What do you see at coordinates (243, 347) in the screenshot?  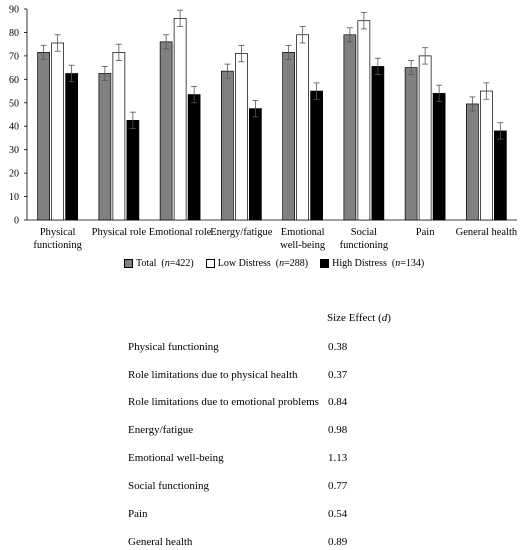 I see `table-row: Physical functioning 0.38` at bounding box center [243, 347].